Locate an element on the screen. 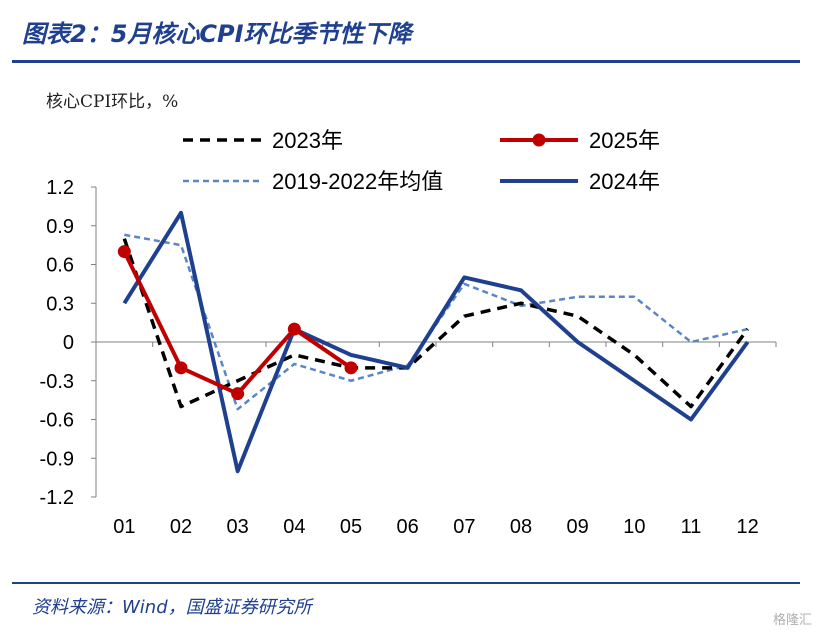  legend-marker-2025年 is located at coordinates (539, 140).